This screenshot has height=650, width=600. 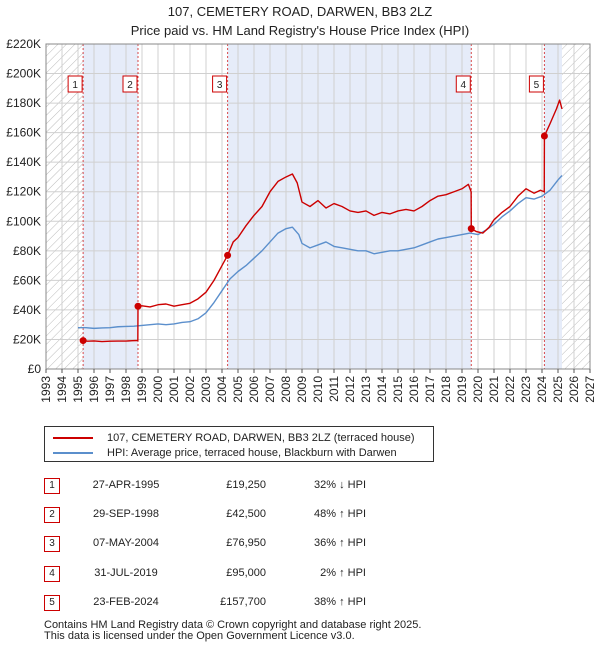 What do you see at coordinates (286, 389) in the screenshot?
I see `x-tick-label: 2008` at bounding box center [286, 389].